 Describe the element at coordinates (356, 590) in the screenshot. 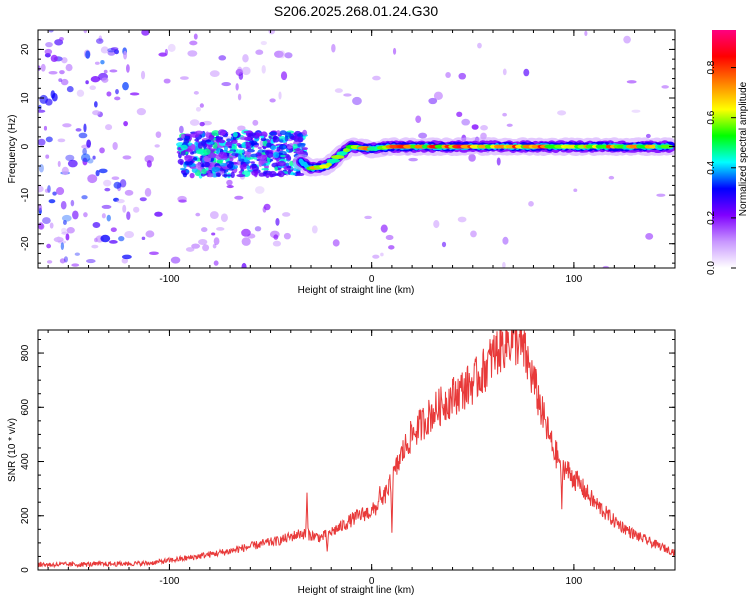

I see `snr-x-label: Height of straight line (km)` at that location.